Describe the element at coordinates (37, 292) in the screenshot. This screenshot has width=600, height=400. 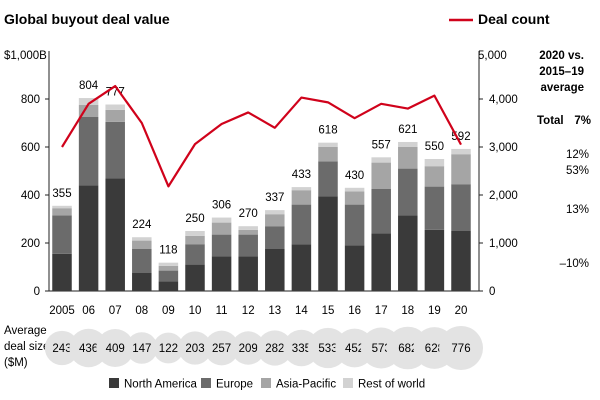
I see `y-tick-label-0: 0` at that location.